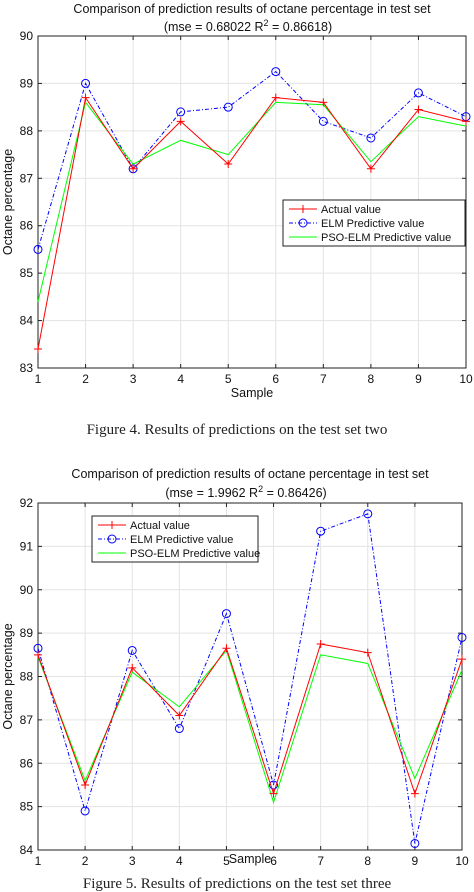 The width and height of the screenshot is (474, 892). Describe the element at coordinates (466, 379) in the screenshot. I see `x-tick-label: 10` at that location.